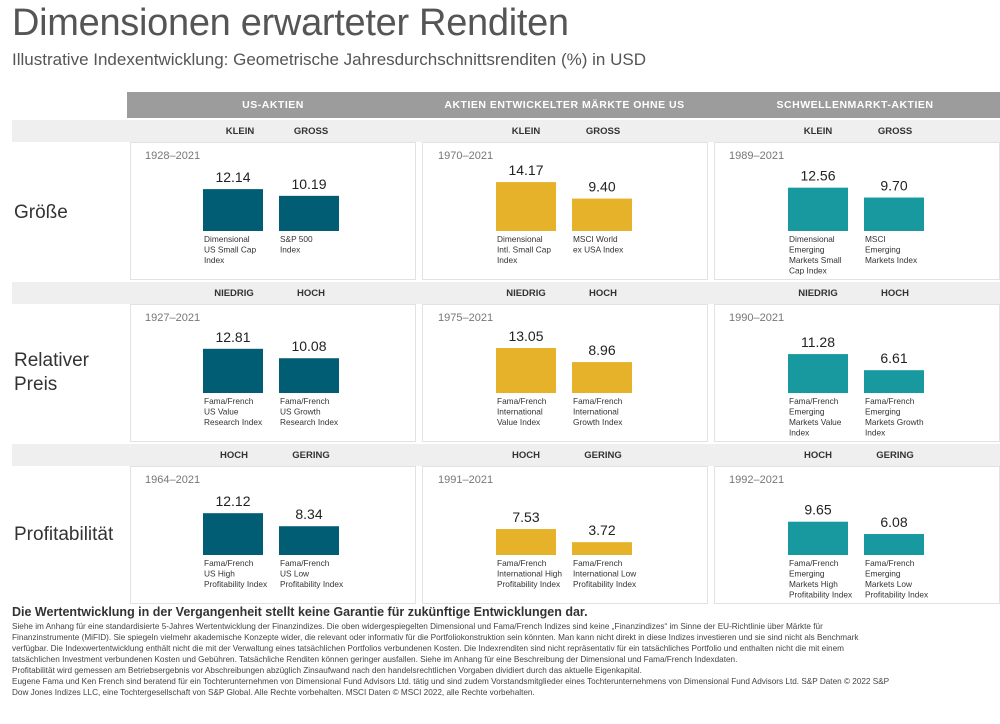 The image size is (1000, 724). Describe the element at coordinates (290, 23) in the screenshot. I see `page-title: Dimensionen erwarteter Renditen` at that location.